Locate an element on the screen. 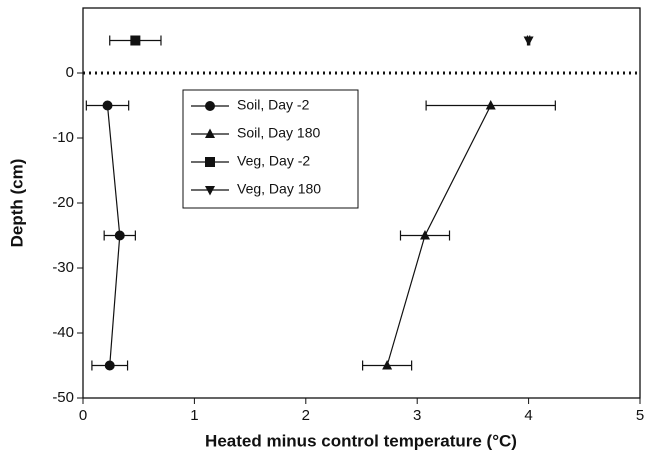 Image resolution: width=645 pixels, height=458 pixels. x-tick-label: 3 is located at coordinates (417, 415).